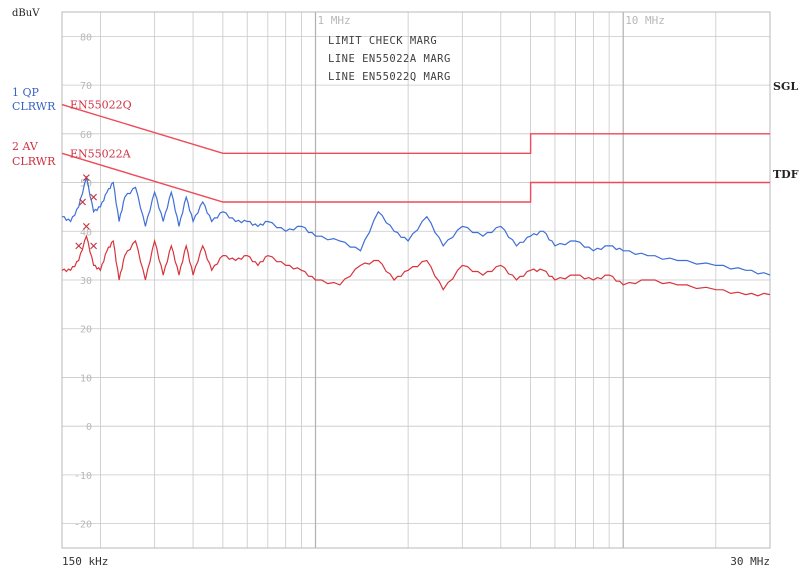  Describe the element at coordinates (83, 525) in the screenshot. I see `y-tick-label: -20` at that location.